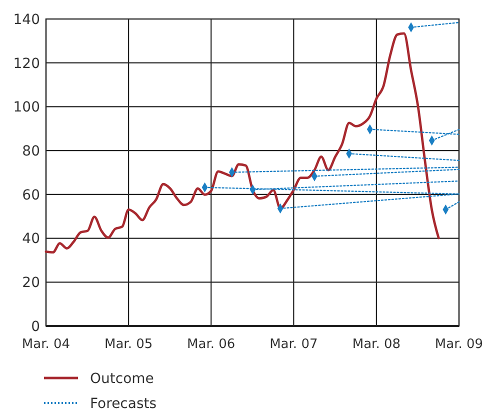  Describe the element at coordinates (31, 283) in the screenshot. I see `y-tick-label: 20` at that location.